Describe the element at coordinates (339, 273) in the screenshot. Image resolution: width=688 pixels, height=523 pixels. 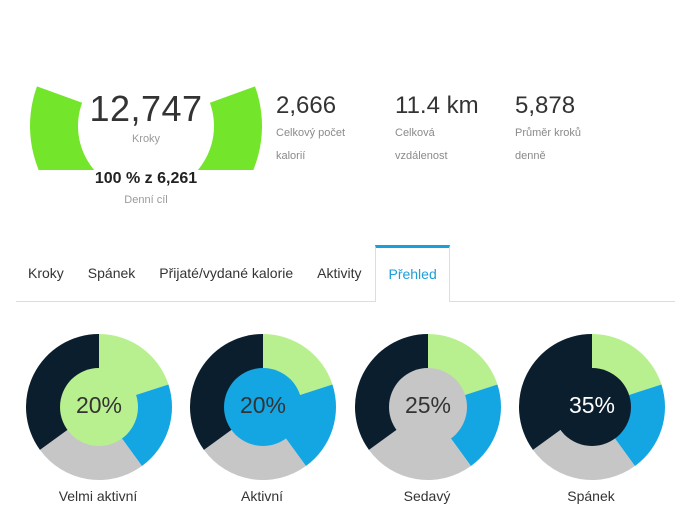
I see `tab-aktivity: Aktivity` at that location.